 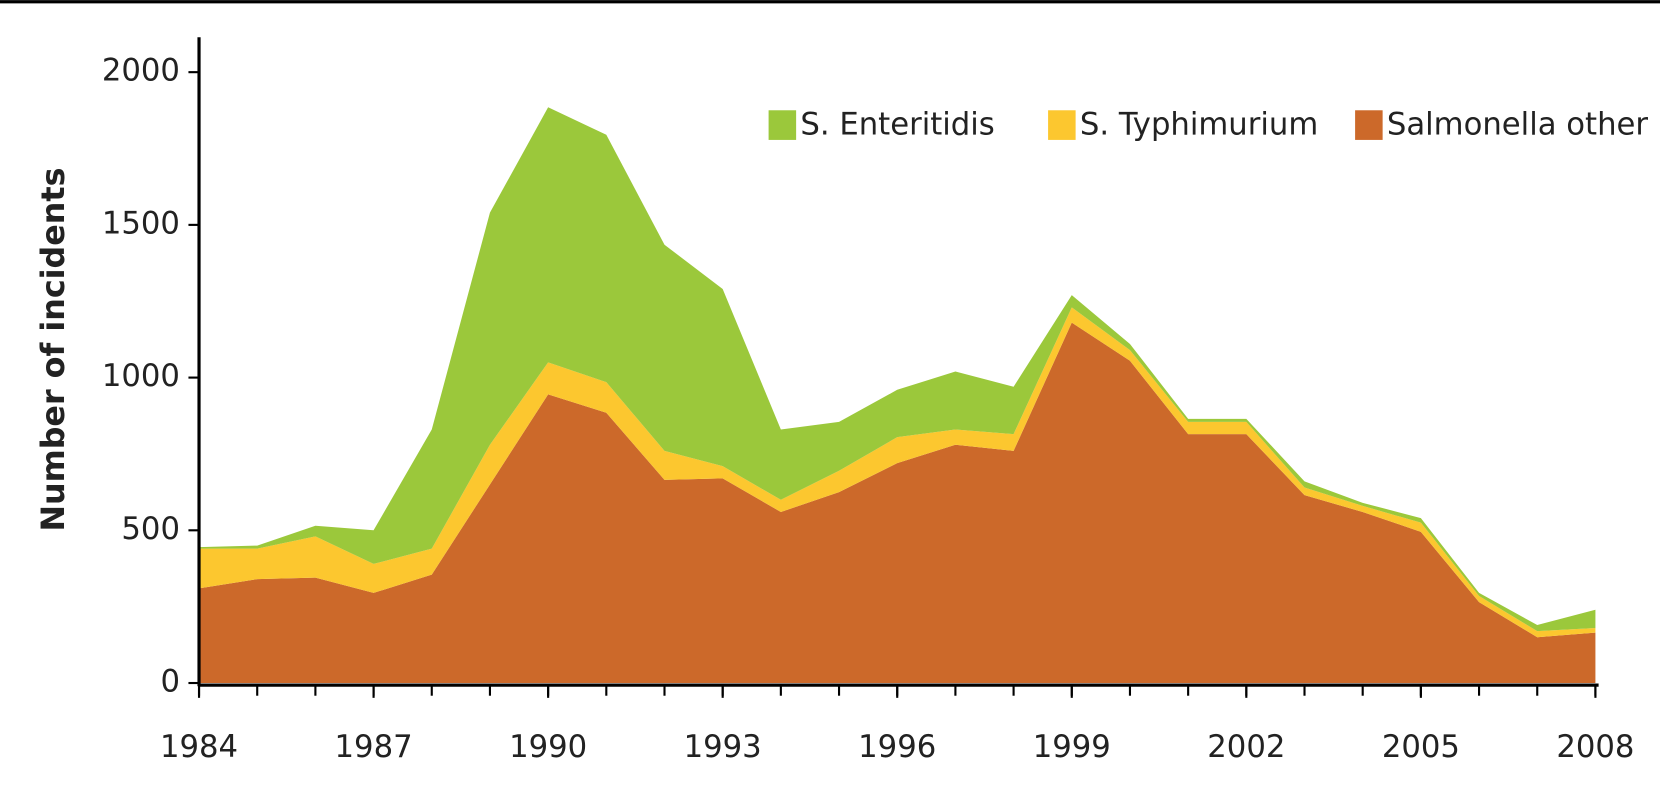 I want to click on y-tick-label: 1000, so click(x=141, y=376).